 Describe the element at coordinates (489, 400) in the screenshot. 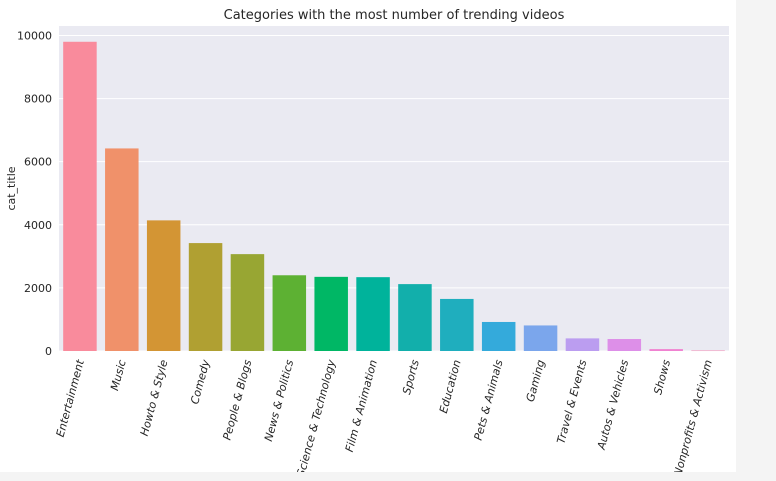

I see `x-tick-label: Pets & Animals` at that location.